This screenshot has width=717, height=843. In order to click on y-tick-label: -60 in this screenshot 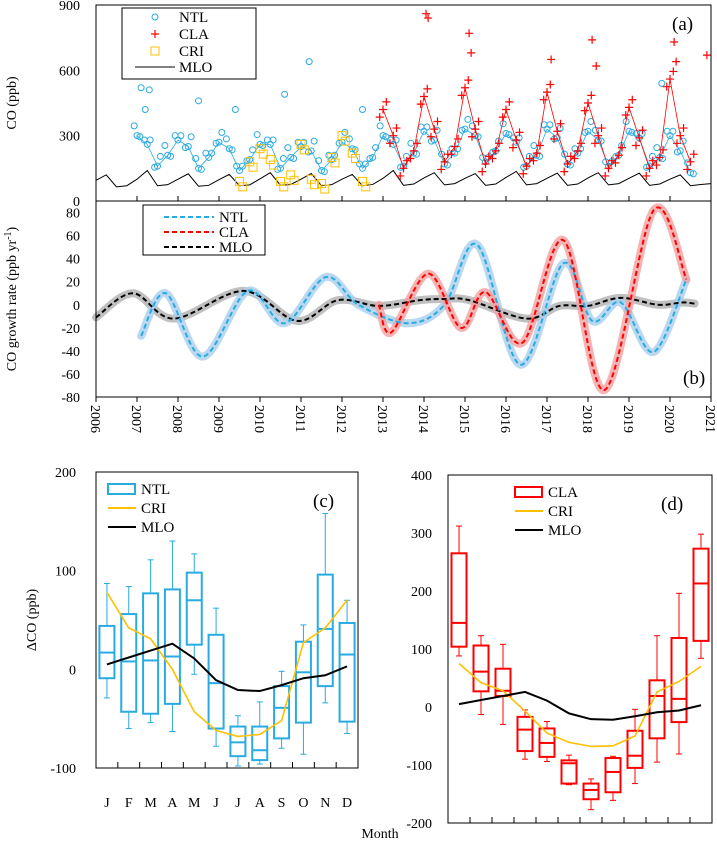, I will do `click(70, 375)`.